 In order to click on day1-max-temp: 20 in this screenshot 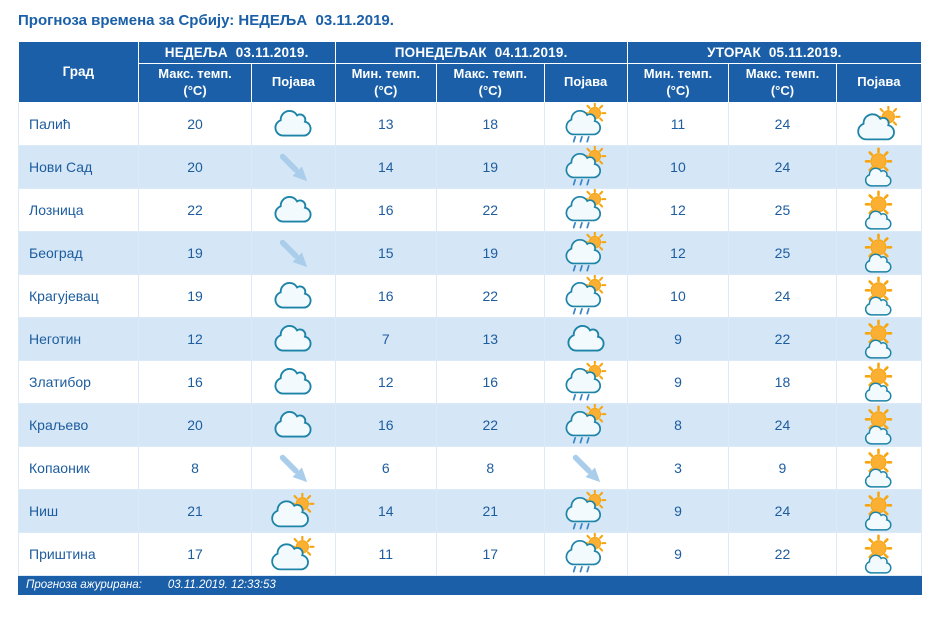, I will do `click(195, 123)`.